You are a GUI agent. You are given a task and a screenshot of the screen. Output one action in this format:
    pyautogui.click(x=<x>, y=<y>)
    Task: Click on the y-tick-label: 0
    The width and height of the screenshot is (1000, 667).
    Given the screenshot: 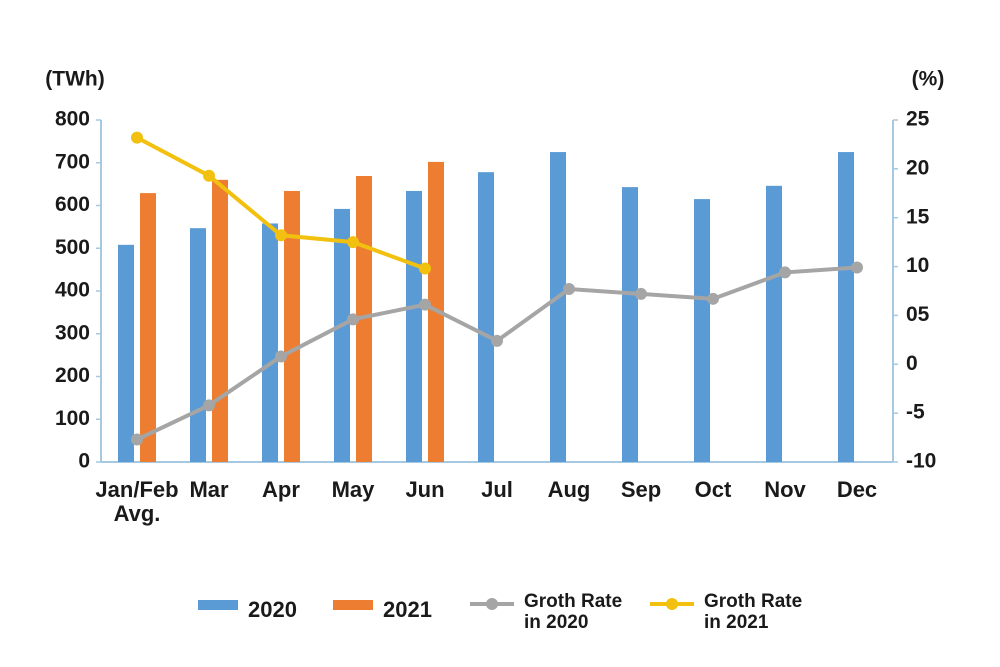 What is the action you would take?
    pyautogui.click(x=84, y=461)
    